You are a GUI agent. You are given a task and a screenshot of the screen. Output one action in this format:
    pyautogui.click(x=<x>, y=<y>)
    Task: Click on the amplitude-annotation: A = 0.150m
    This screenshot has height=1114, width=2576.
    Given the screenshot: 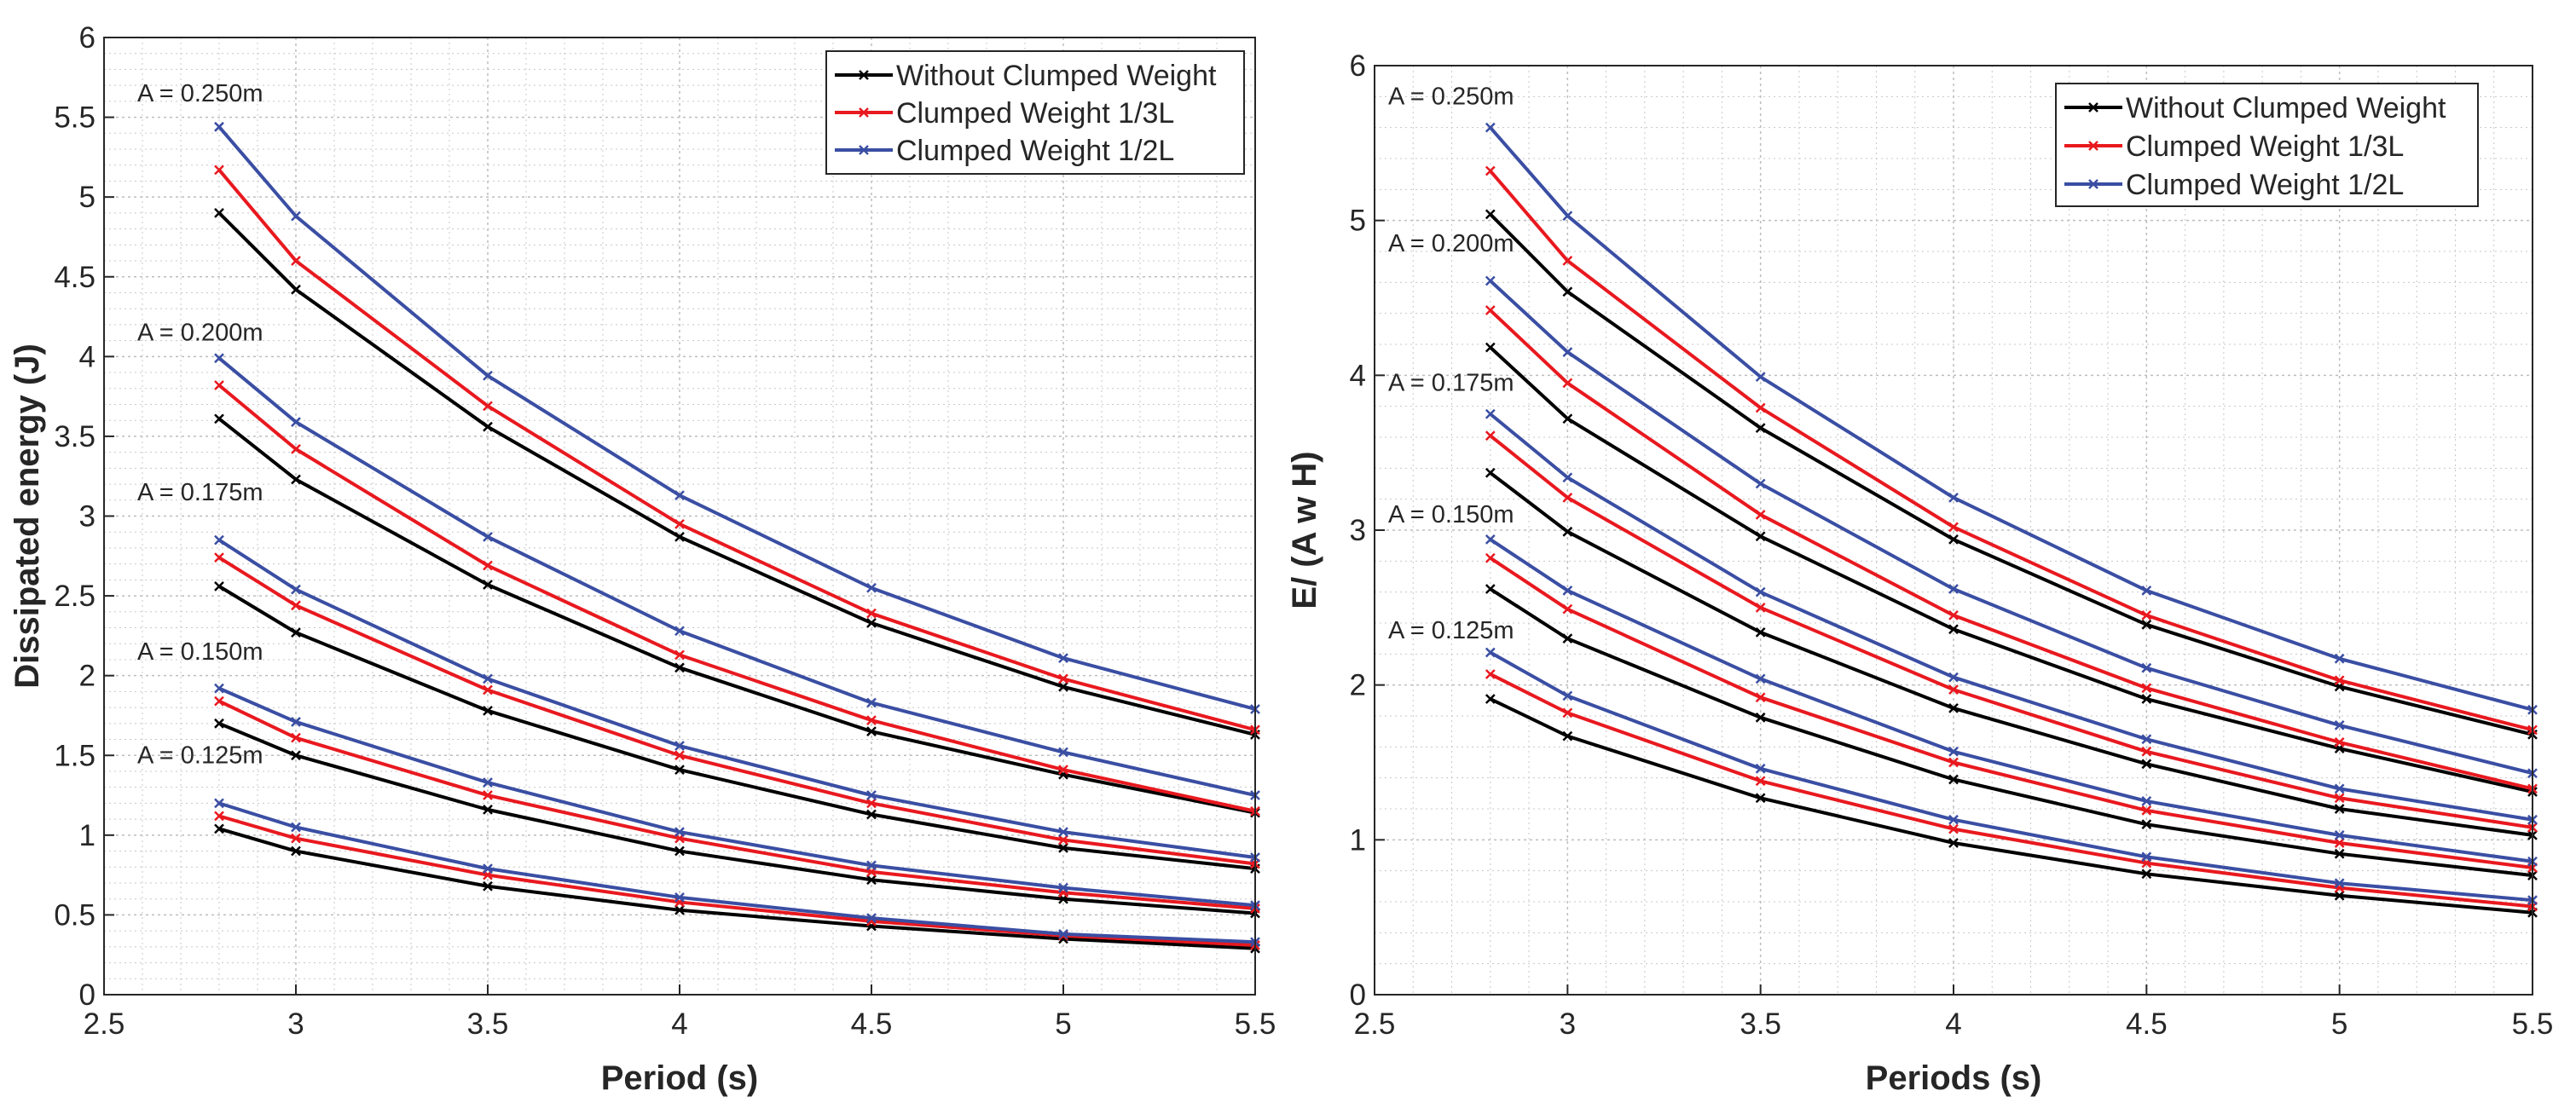 What is the action you would take?
    pyautogui.click(x=200, y=652)
    